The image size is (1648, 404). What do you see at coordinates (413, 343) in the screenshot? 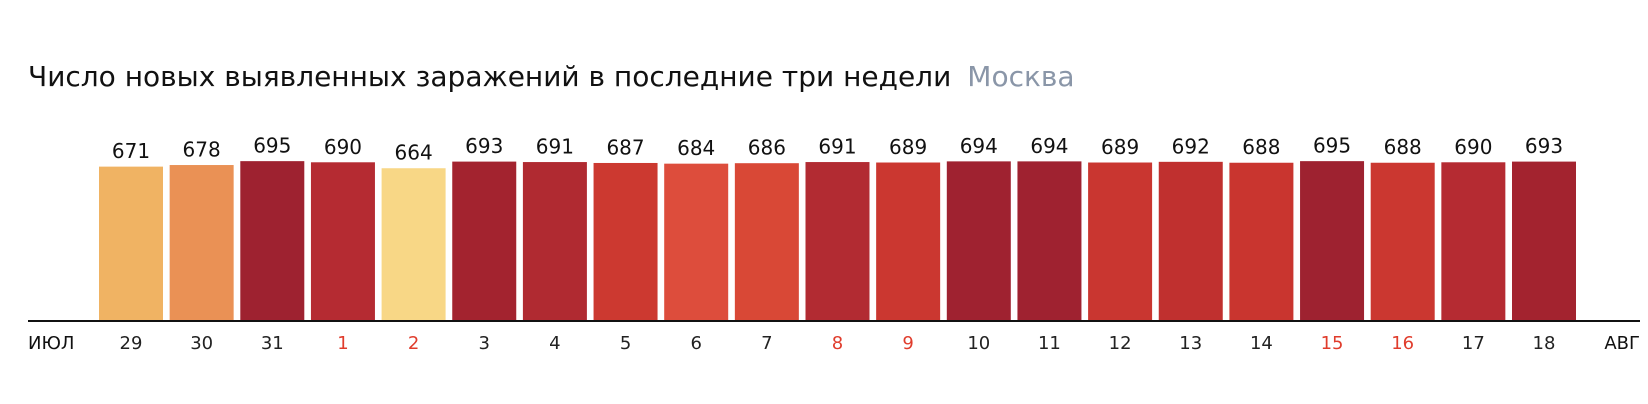
I see `x-tick-label: 2` at bounding box center [413, 343].